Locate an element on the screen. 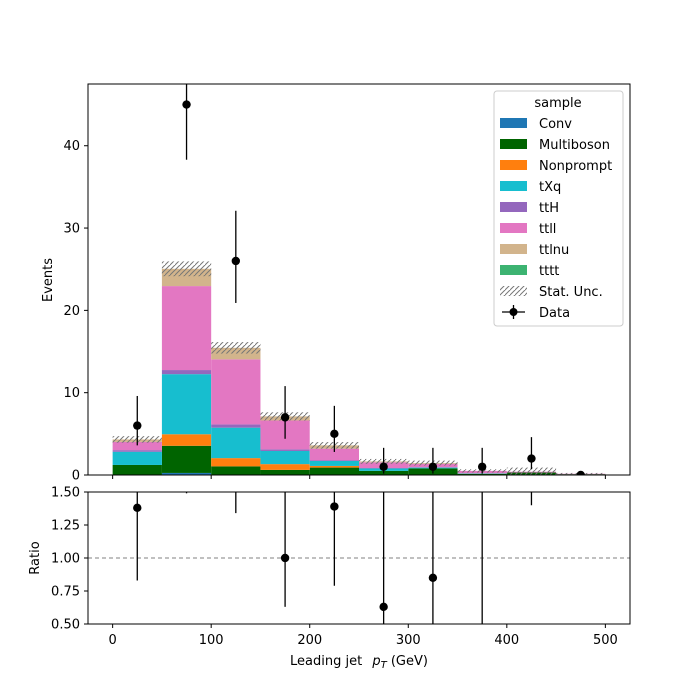 Image resolution: width=700 pixels, height=700 pixels. legend-swatch-conv is located at coordinates (513, 123).